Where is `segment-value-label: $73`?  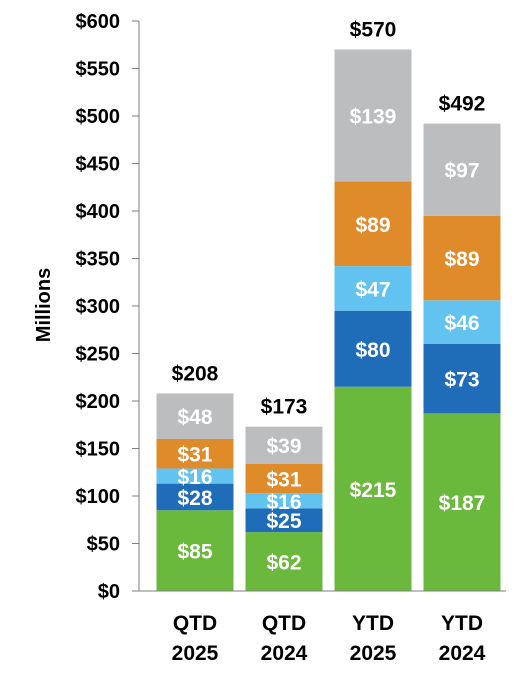 segment-value-label: $73 is located at coordinates (461, 380).